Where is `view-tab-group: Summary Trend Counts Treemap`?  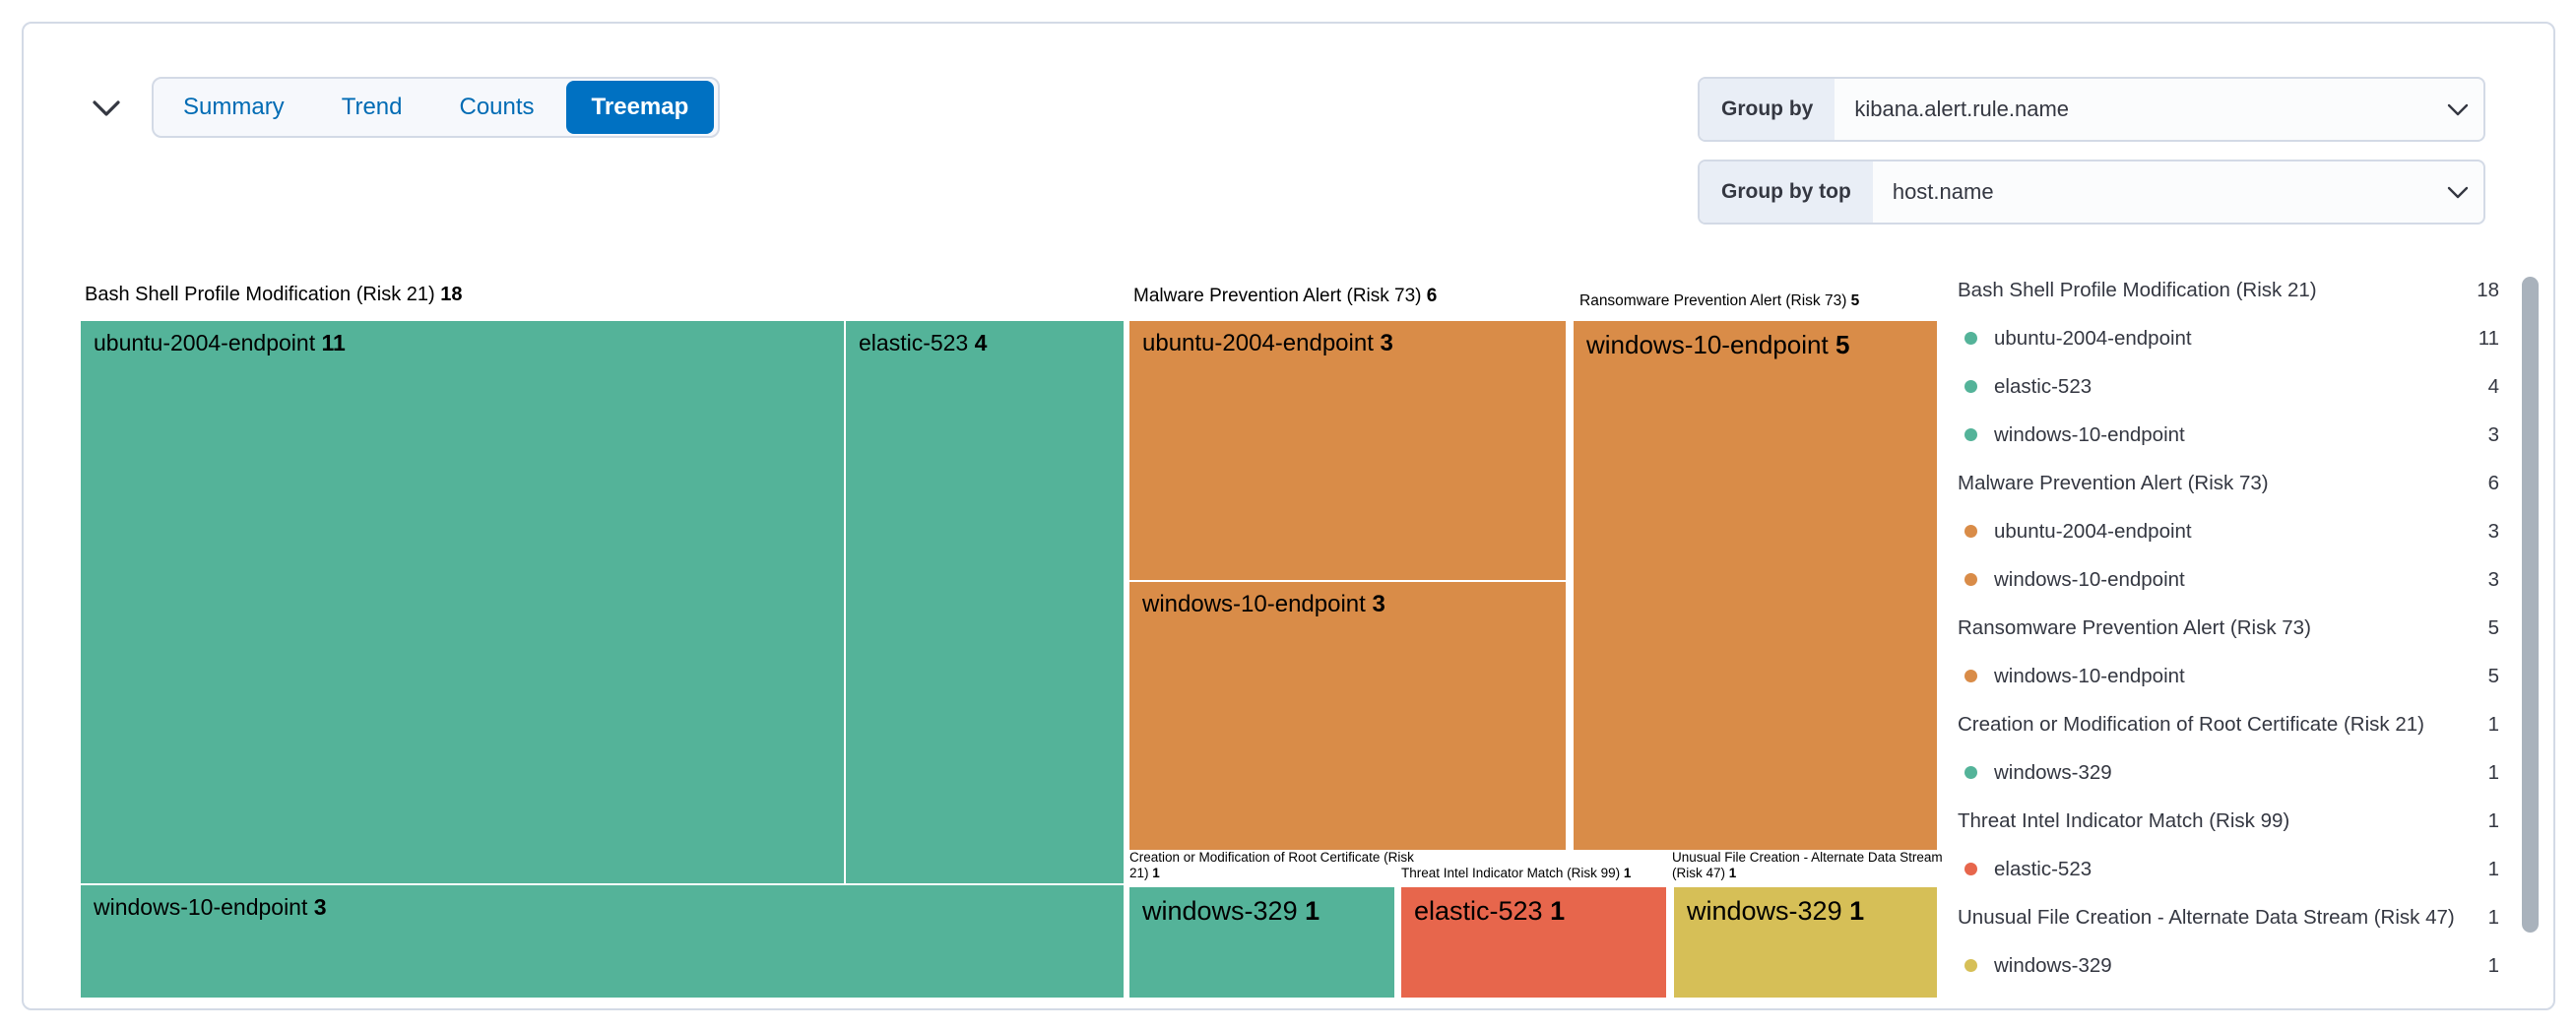 view-tab-group: Summary Trend Counts Treemap is located at coordinates (436, 107).